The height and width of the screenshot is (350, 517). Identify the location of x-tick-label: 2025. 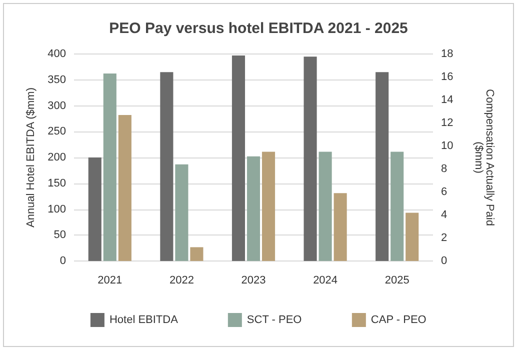
(397, 280).